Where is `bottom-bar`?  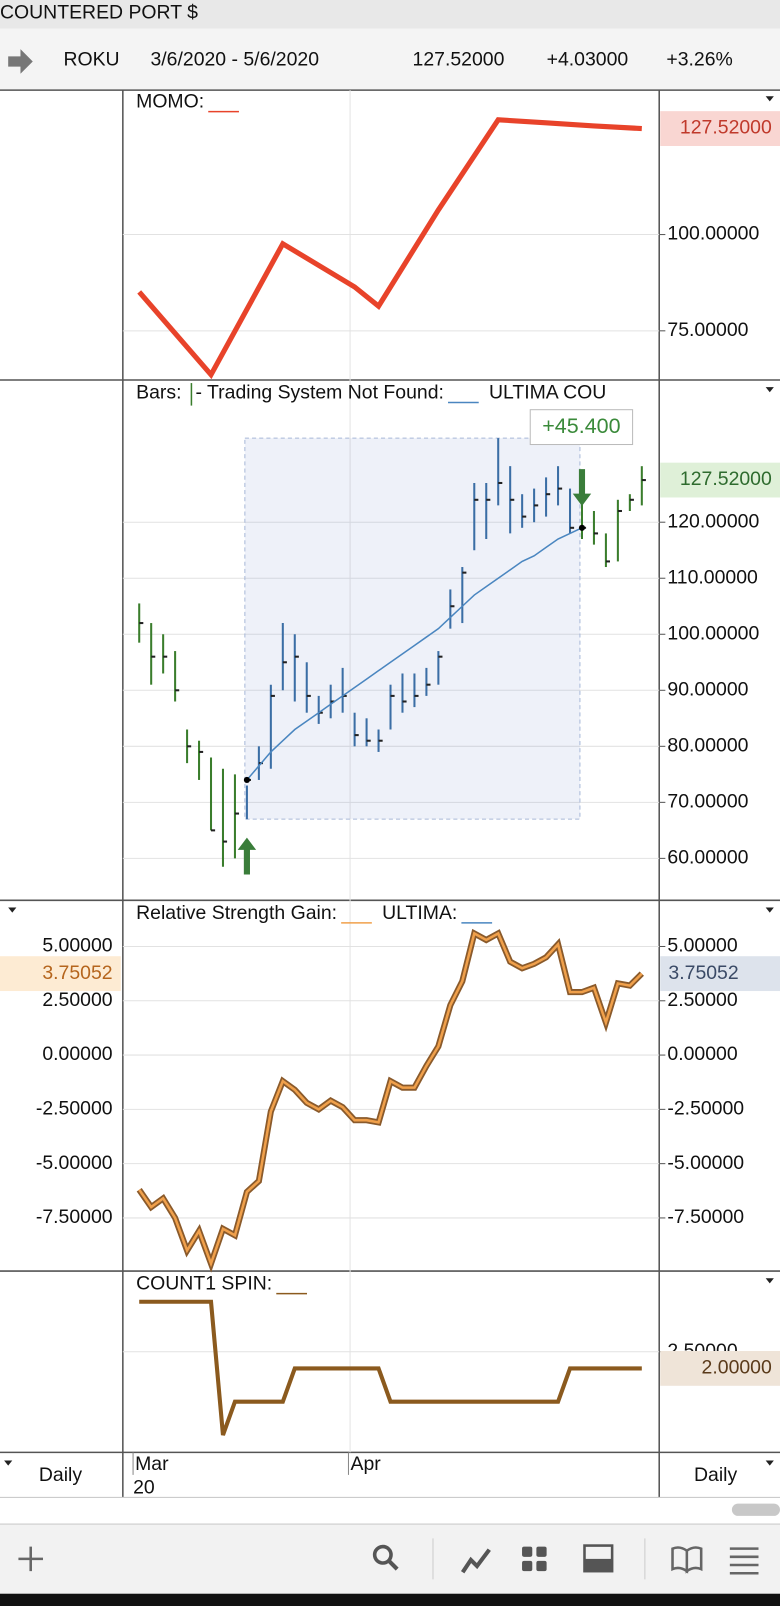
bottom-bar is located at coordinates (390, 1599).